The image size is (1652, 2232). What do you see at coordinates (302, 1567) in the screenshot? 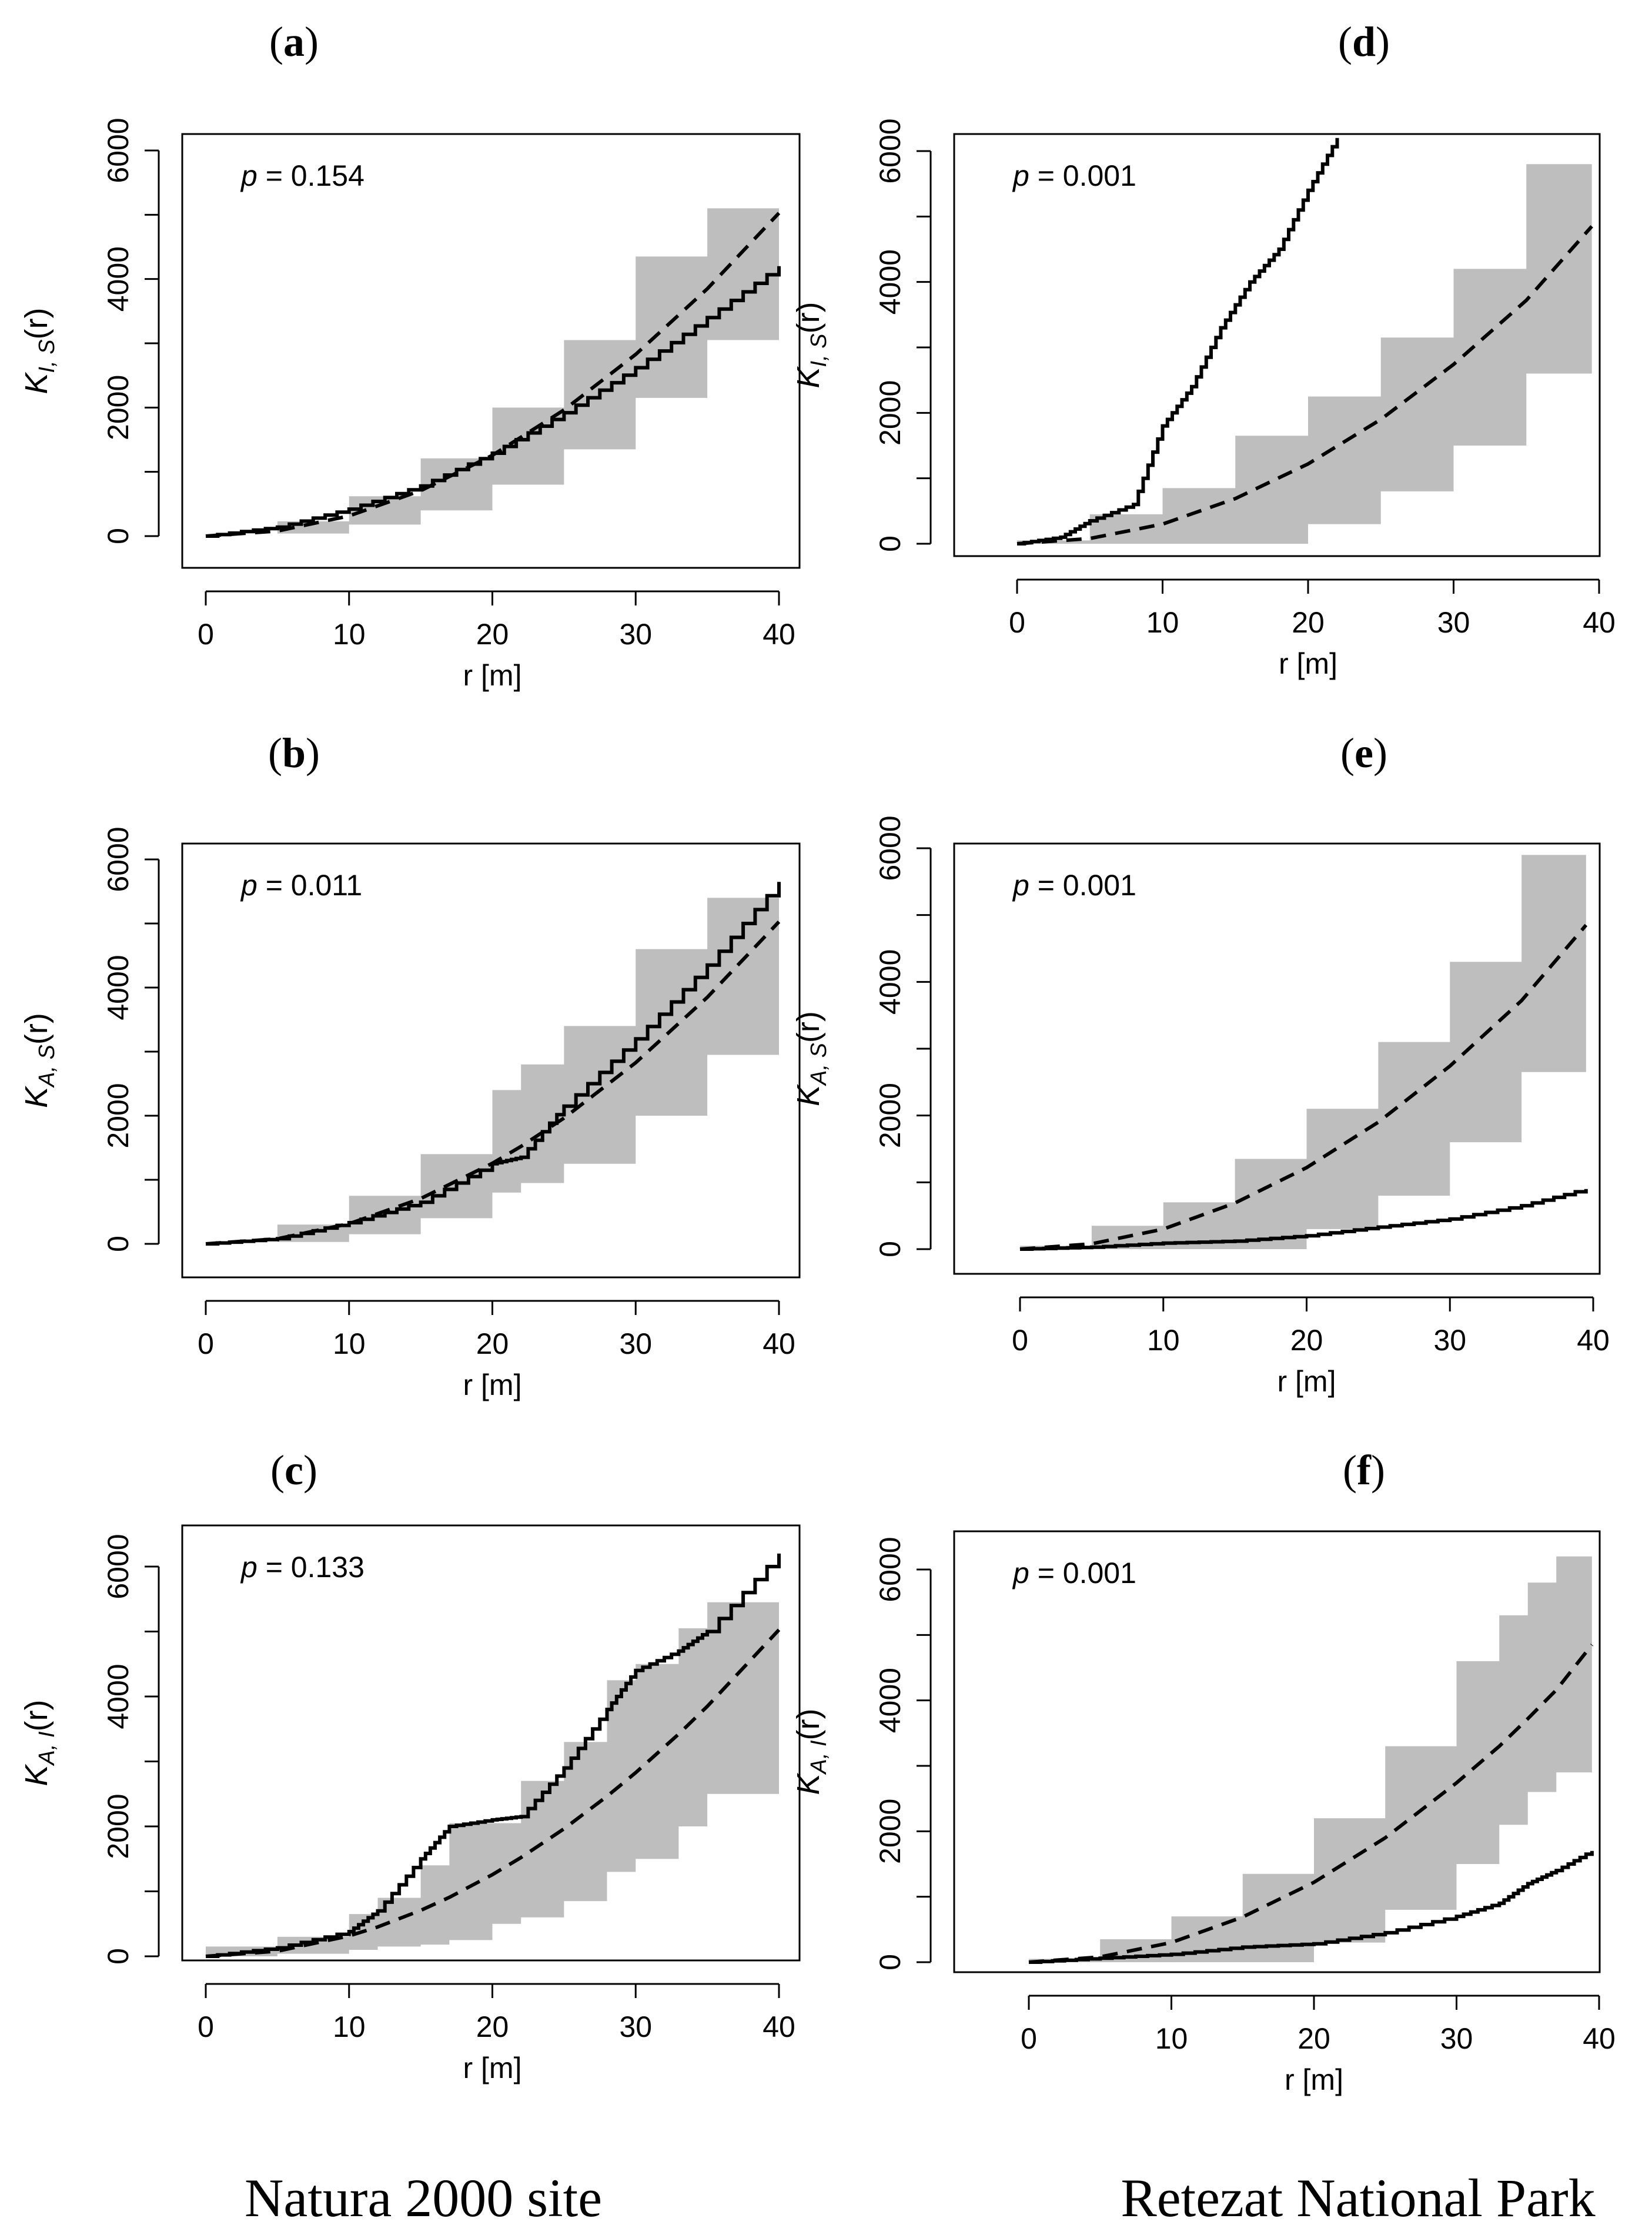
I see `p-value-annotation: p = 0.133` at bounding box center [302, 1567].